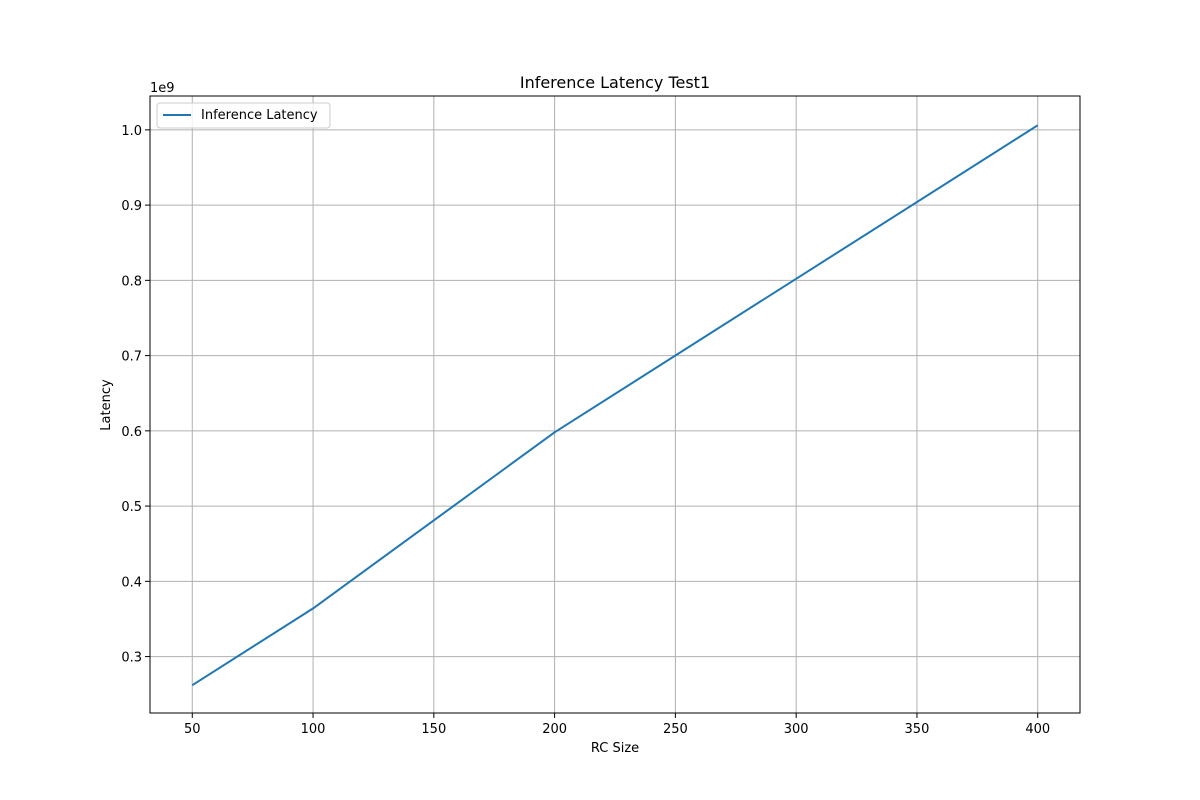  I want to click on x-tick-label: 300, so click(796, 729).